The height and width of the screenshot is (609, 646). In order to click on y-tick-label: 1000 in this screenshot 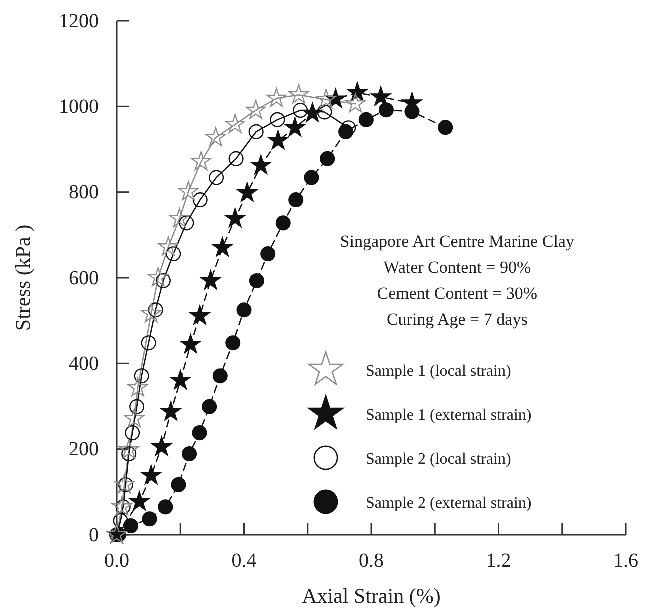, I will do `click(79, 107)`.